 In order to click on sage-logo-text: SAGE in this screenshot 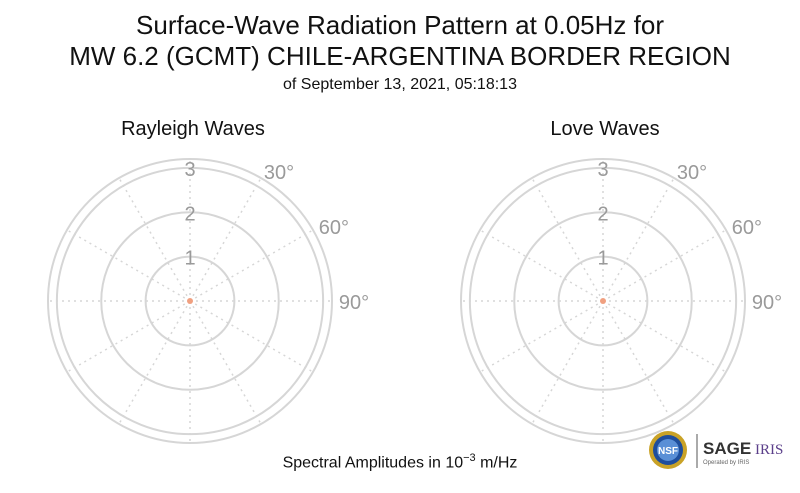, I will do `click(727, 448)`.